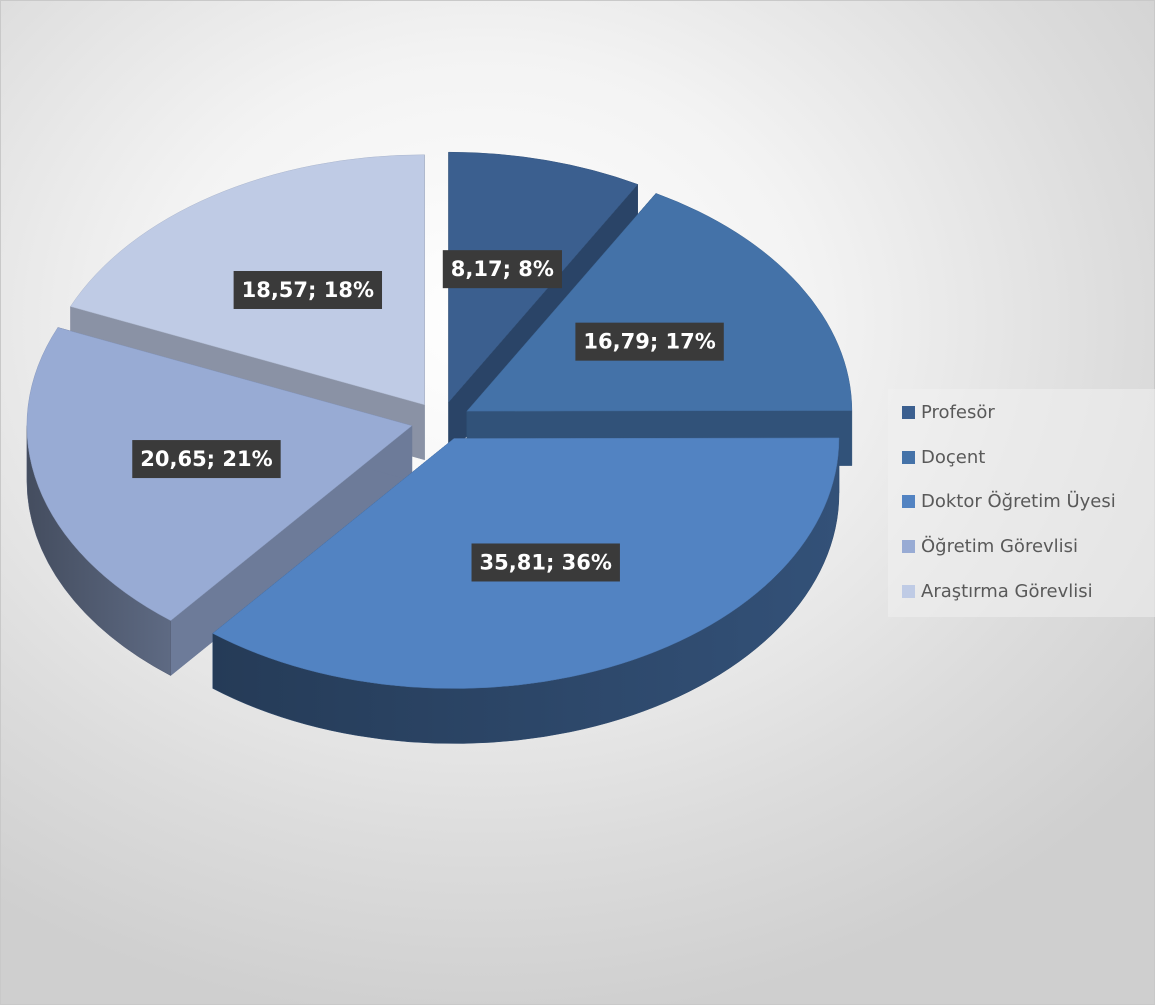  What do you see at coordinates (1018, 501) in the screenshot?
I see `legend-label: Doktor Öğretim Üyesi` at bounding box center [1018, 501].